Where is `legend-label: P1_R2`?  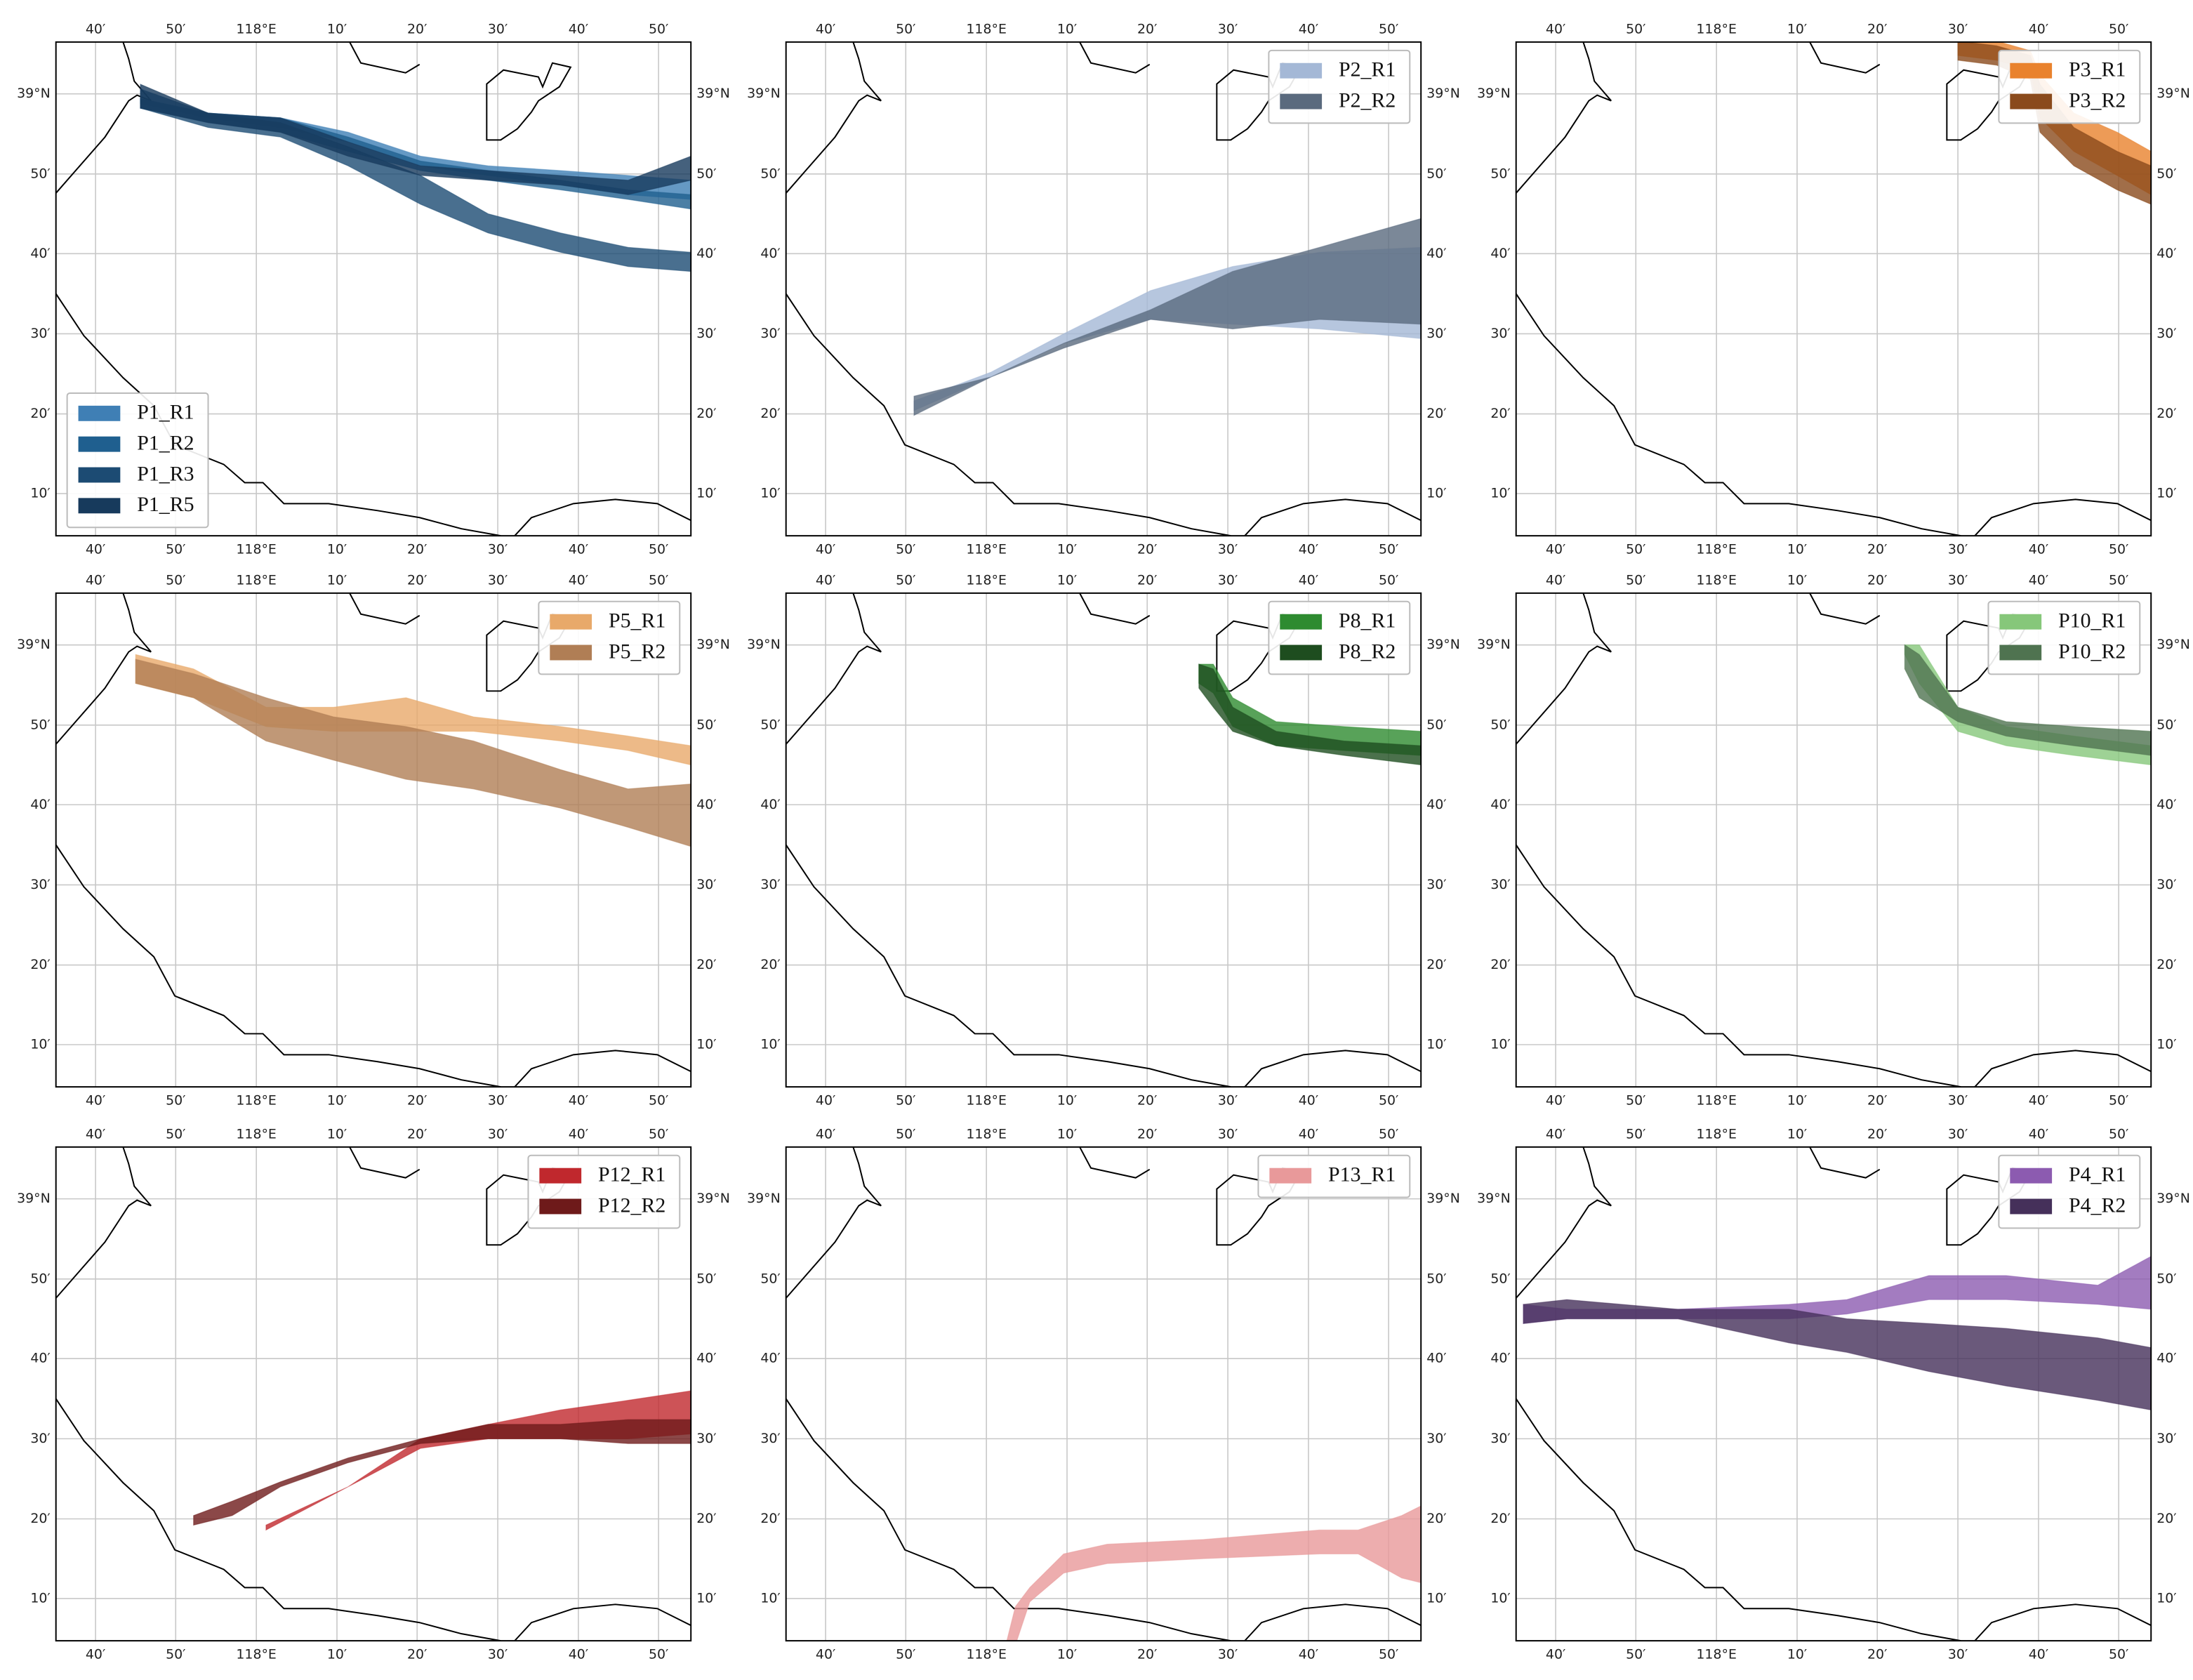 legend-label: P1_R2 is located at coordinates (165, 444).